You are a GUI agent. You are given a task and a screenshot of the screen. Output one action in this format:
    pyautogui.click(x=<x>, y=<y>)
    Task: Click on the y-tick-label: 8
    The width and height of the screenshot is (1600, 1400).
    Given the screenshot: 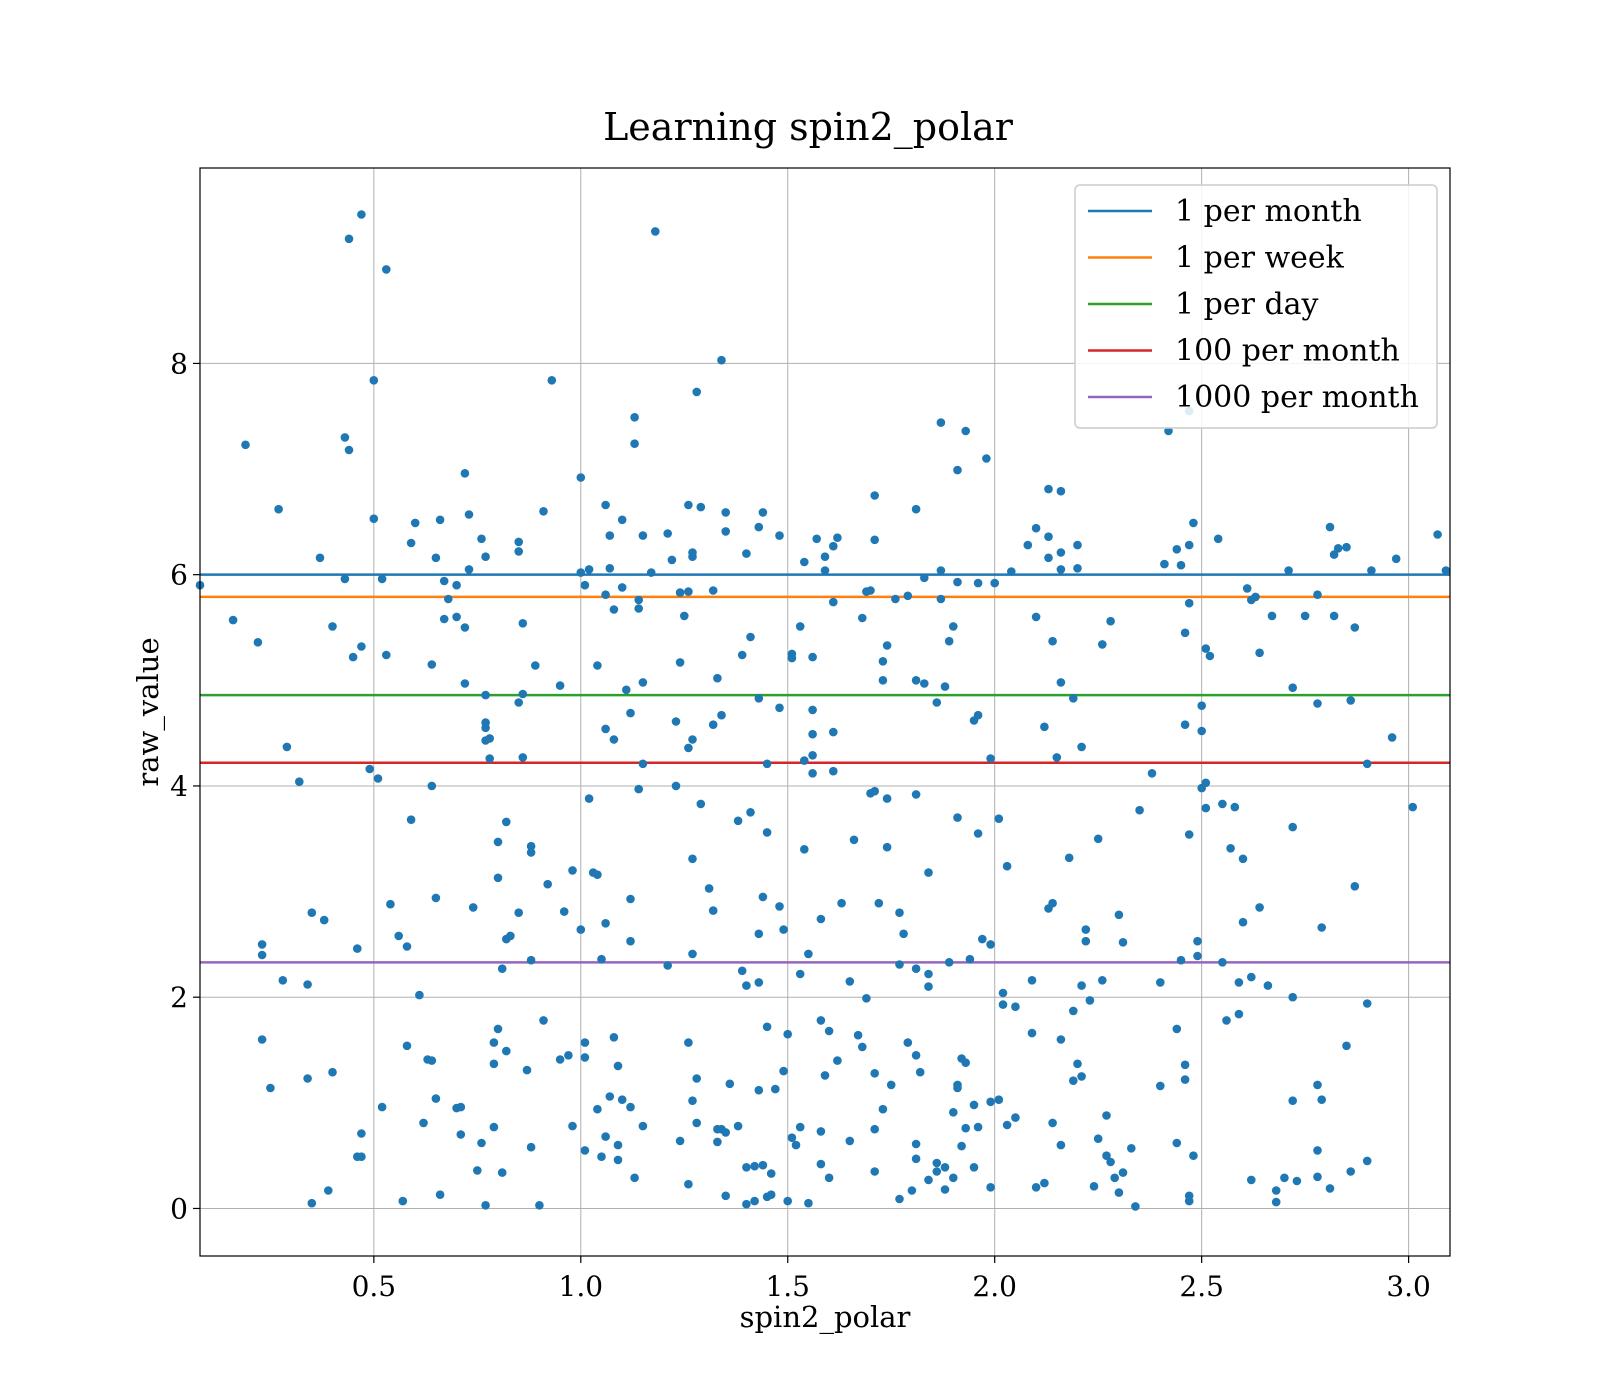 What is the action you would take?
    pyautogui.click(x=179, y=363)
    